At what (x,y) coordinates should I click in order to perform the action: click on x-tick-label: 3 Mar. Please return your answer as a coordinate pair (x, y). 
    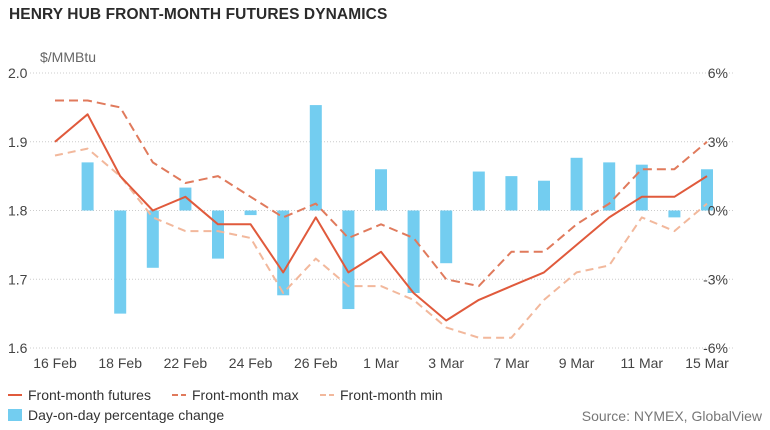
    Looking at the image, I should click on (446, 363).